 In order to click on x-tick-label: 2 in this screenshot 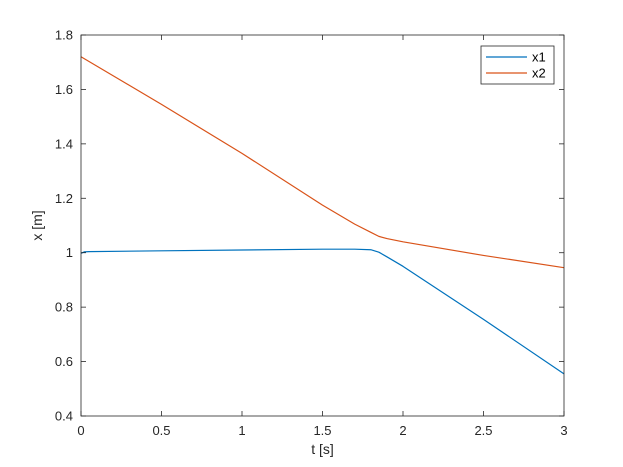, I will do `click(402, 430)`.